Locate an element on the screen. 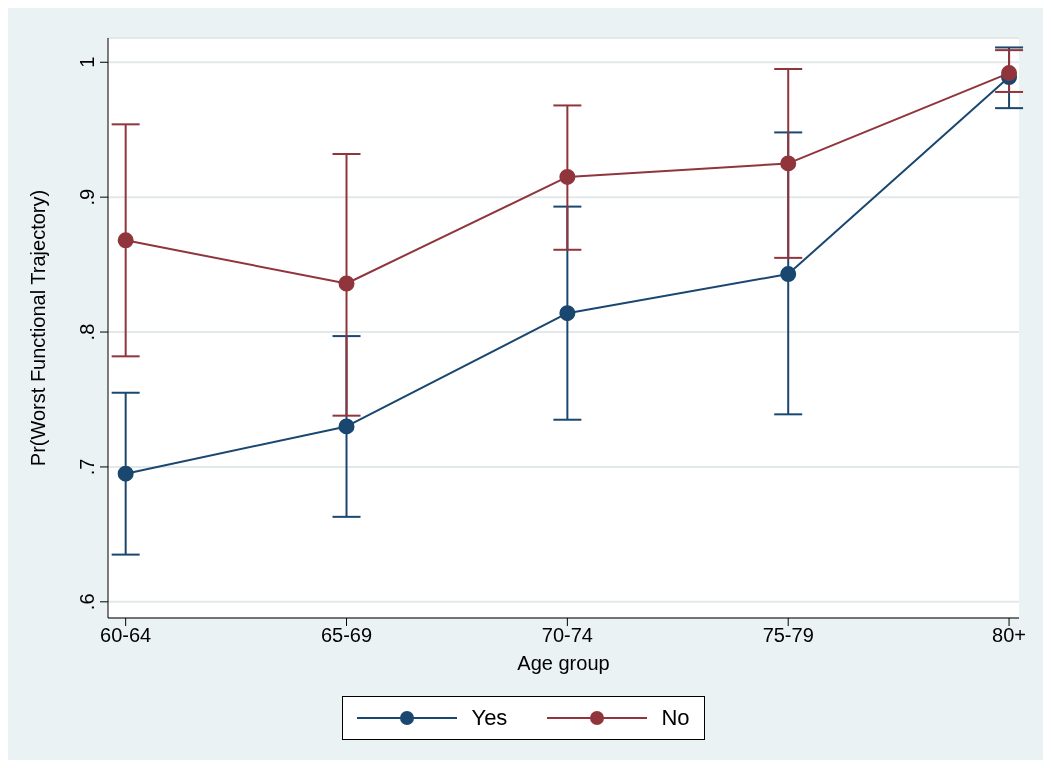 Image resolution: width=1051 pixels, height=768 pixels. x-tick-label: 70-74 is located at coordinates (567, 635).